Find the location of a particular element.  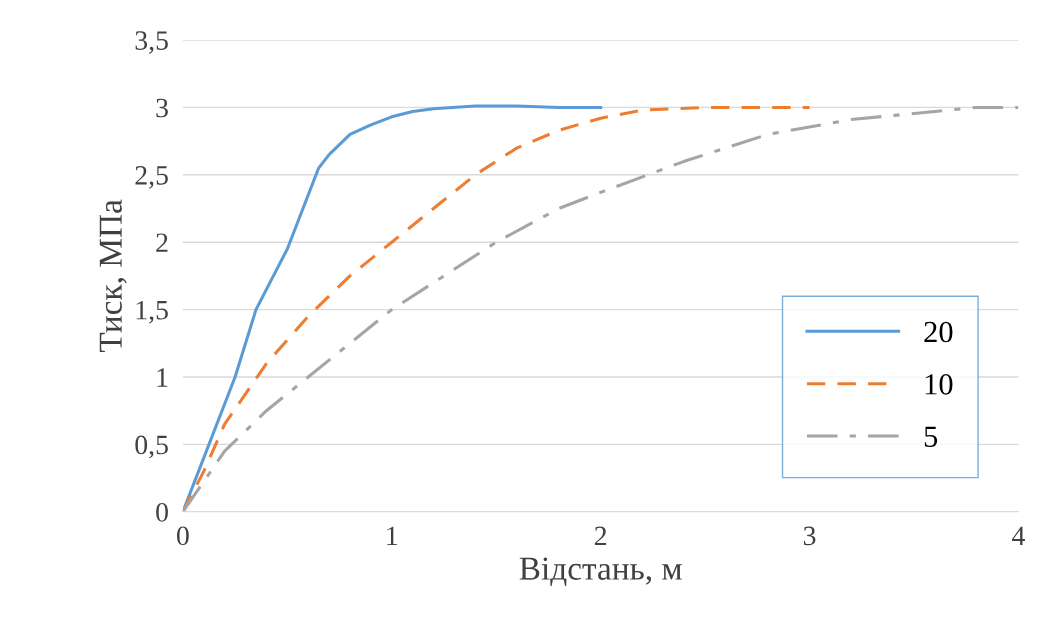

x-axis-title: Відстань, м is located at coordinates (600, 572).